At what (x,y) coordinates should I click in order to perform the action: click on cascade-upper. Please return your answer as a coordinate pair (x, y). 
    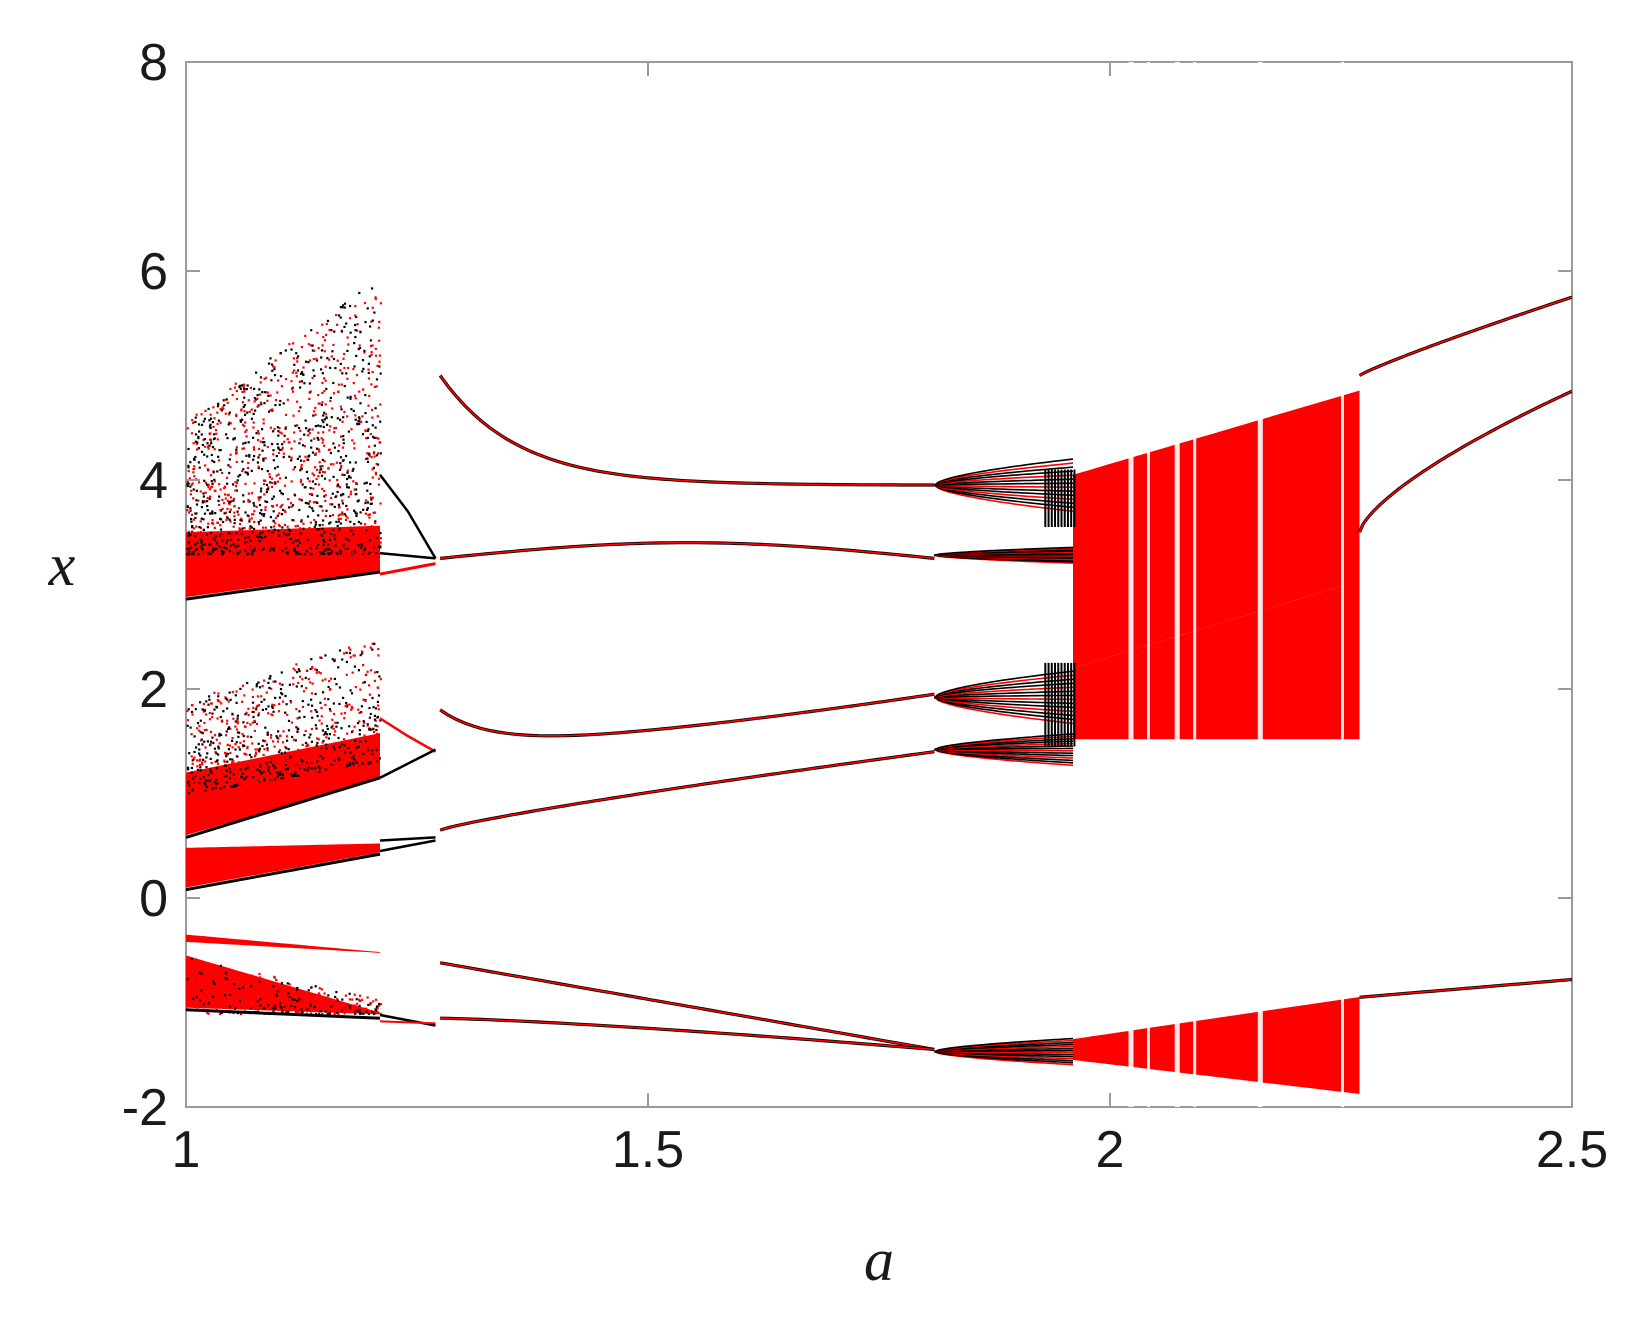
    Looking at the image, I should click on (1004, 494).